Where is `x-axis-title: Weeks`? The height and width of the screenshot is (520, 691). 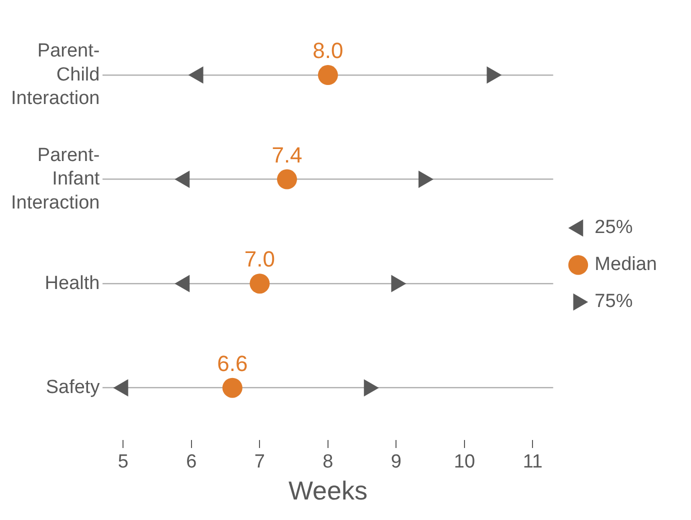 x-axis-title: Weeks is located at coordinates (328, 491).